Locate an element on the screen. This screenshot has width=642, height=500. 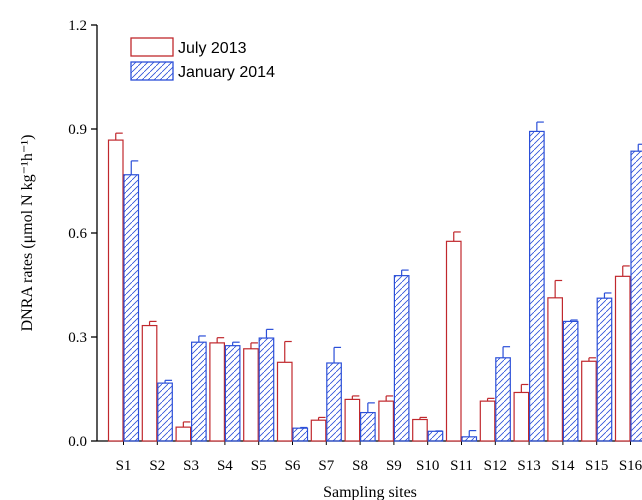
bar-july-2013-s1 is located at coordinates (115, 290).